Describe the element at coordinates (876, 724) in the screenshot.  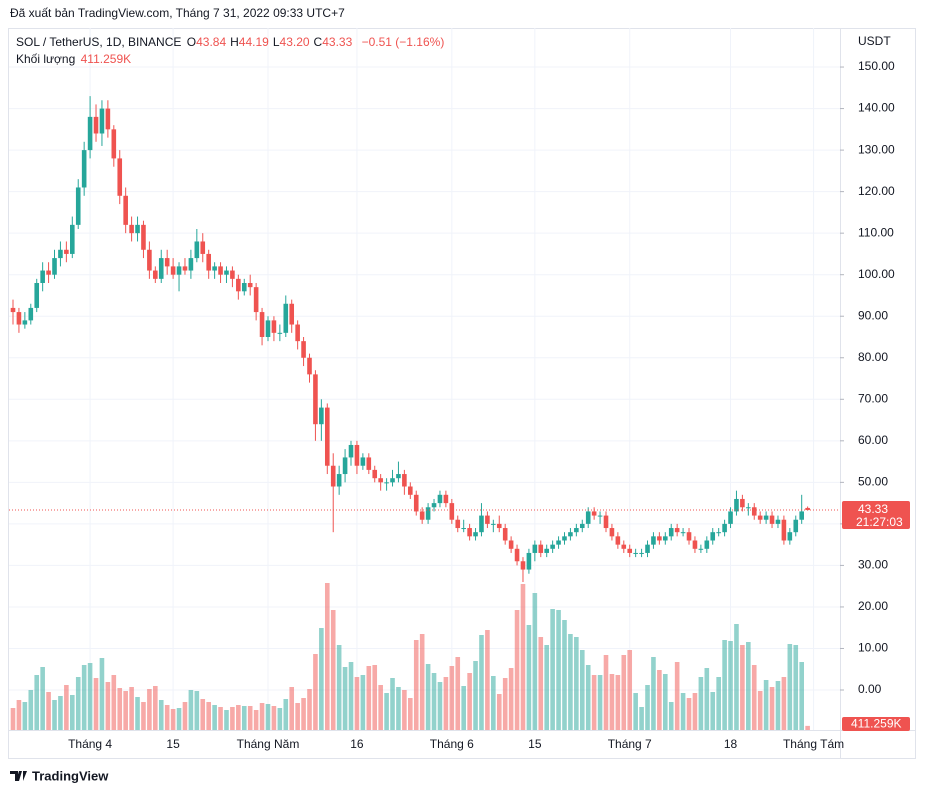
I see `volume-label-box` at that location.